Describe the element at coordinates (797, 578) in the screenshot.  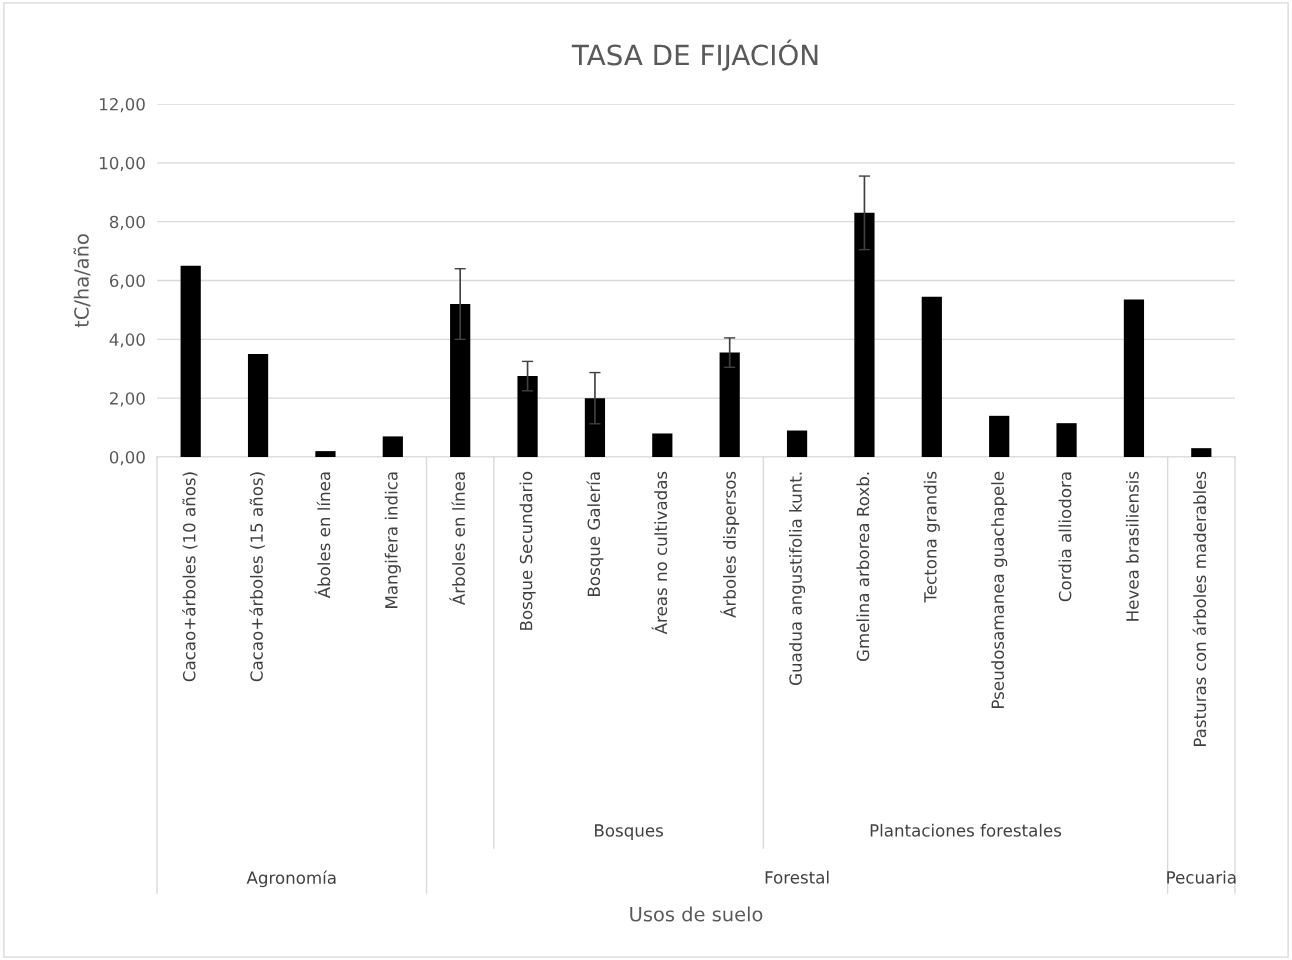
I see `x-tick-label: Guadua angustifolia kunt.` at that location.